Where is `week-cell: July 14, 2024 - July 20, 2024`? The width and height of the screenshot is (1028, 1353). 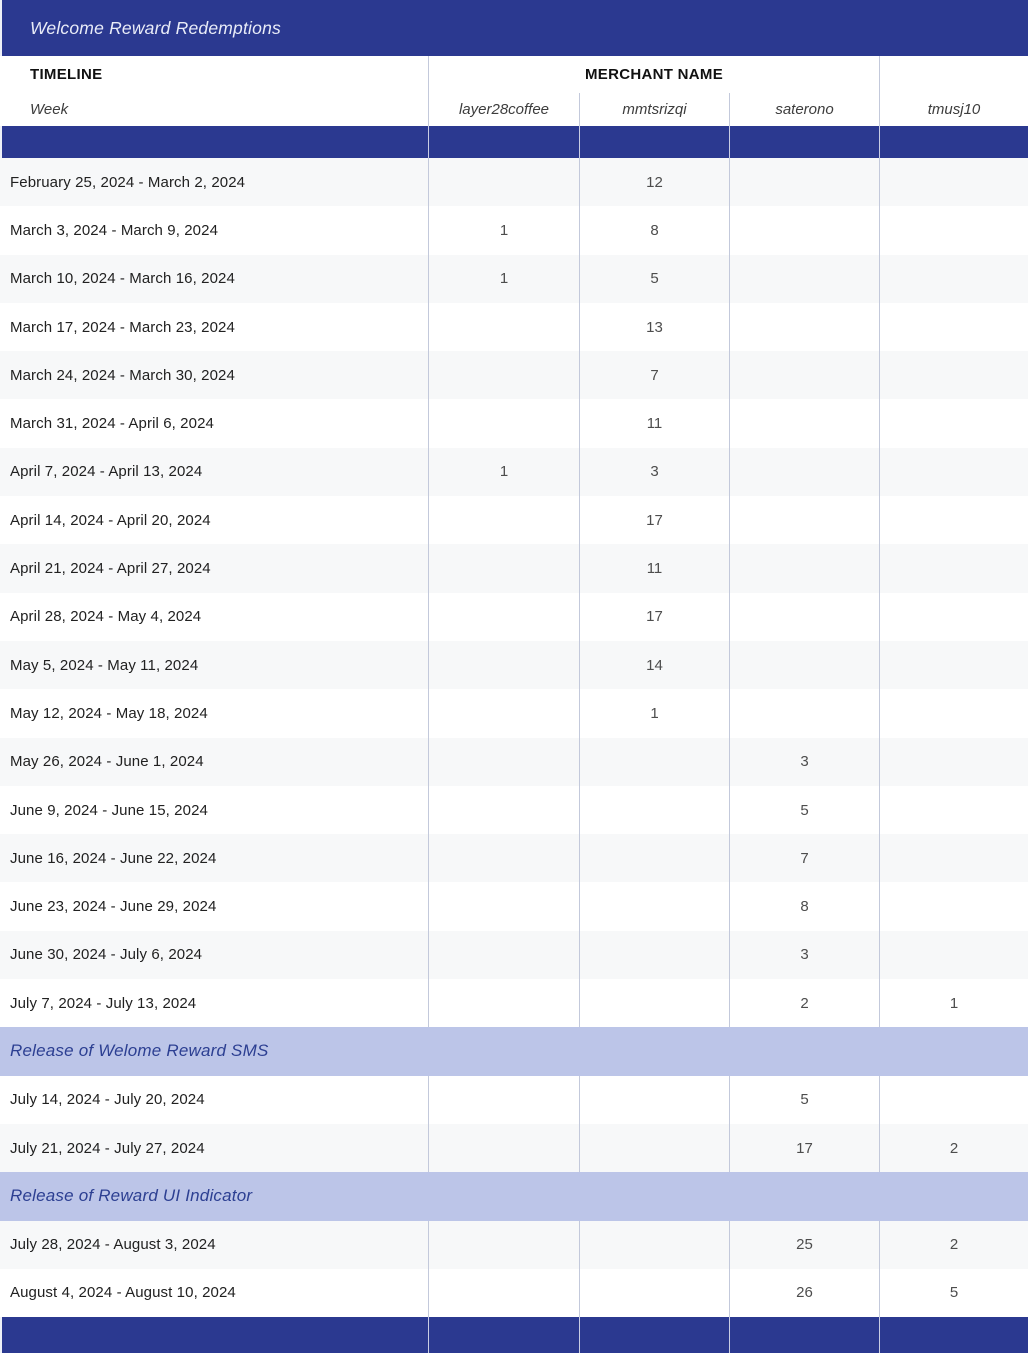 week-cell: July 14, 2024 - July 20, 2024 is located at coordinates (107, 1100).